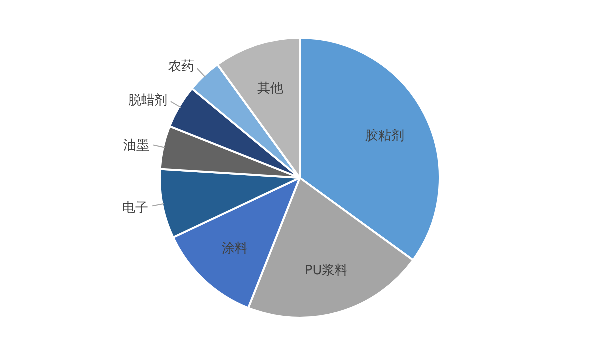 The image size is (600, 360). Describe the element at coordinates (181, 67) in the screenshot. I see `slice-label: 农药` at that location.